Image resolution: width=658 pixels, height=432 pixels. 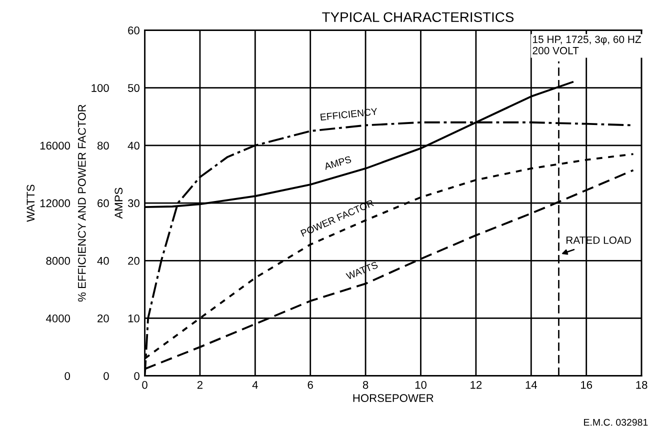 What do you see at coordinates (30, 203) in the screenshot?
I see `y3-axis-title: WATTS` at bounding box center [30, 203].